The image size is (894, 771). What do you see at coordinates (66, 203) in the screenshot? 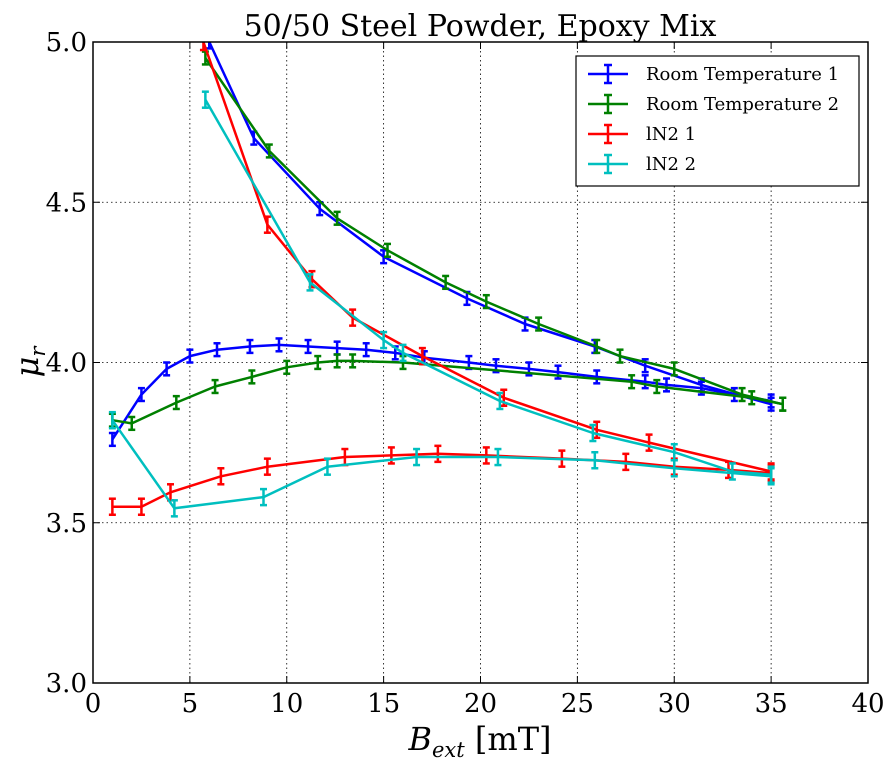
I see `y-tick-label: 4.5` at bounding box center [66, 203].